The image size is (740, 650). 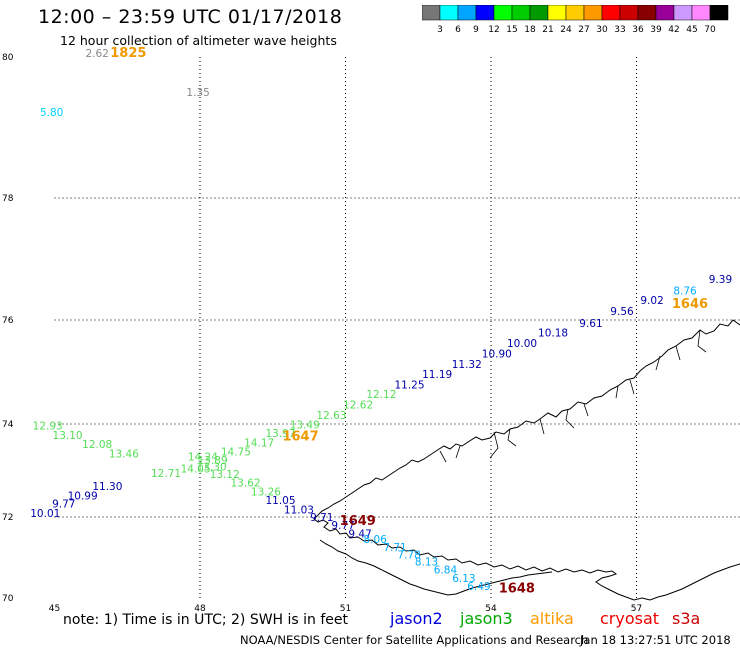 What do you see at coordinates (493, 30) in the screenshot?
I see `colorbar-label: 12` at bounding box center [493, 30].